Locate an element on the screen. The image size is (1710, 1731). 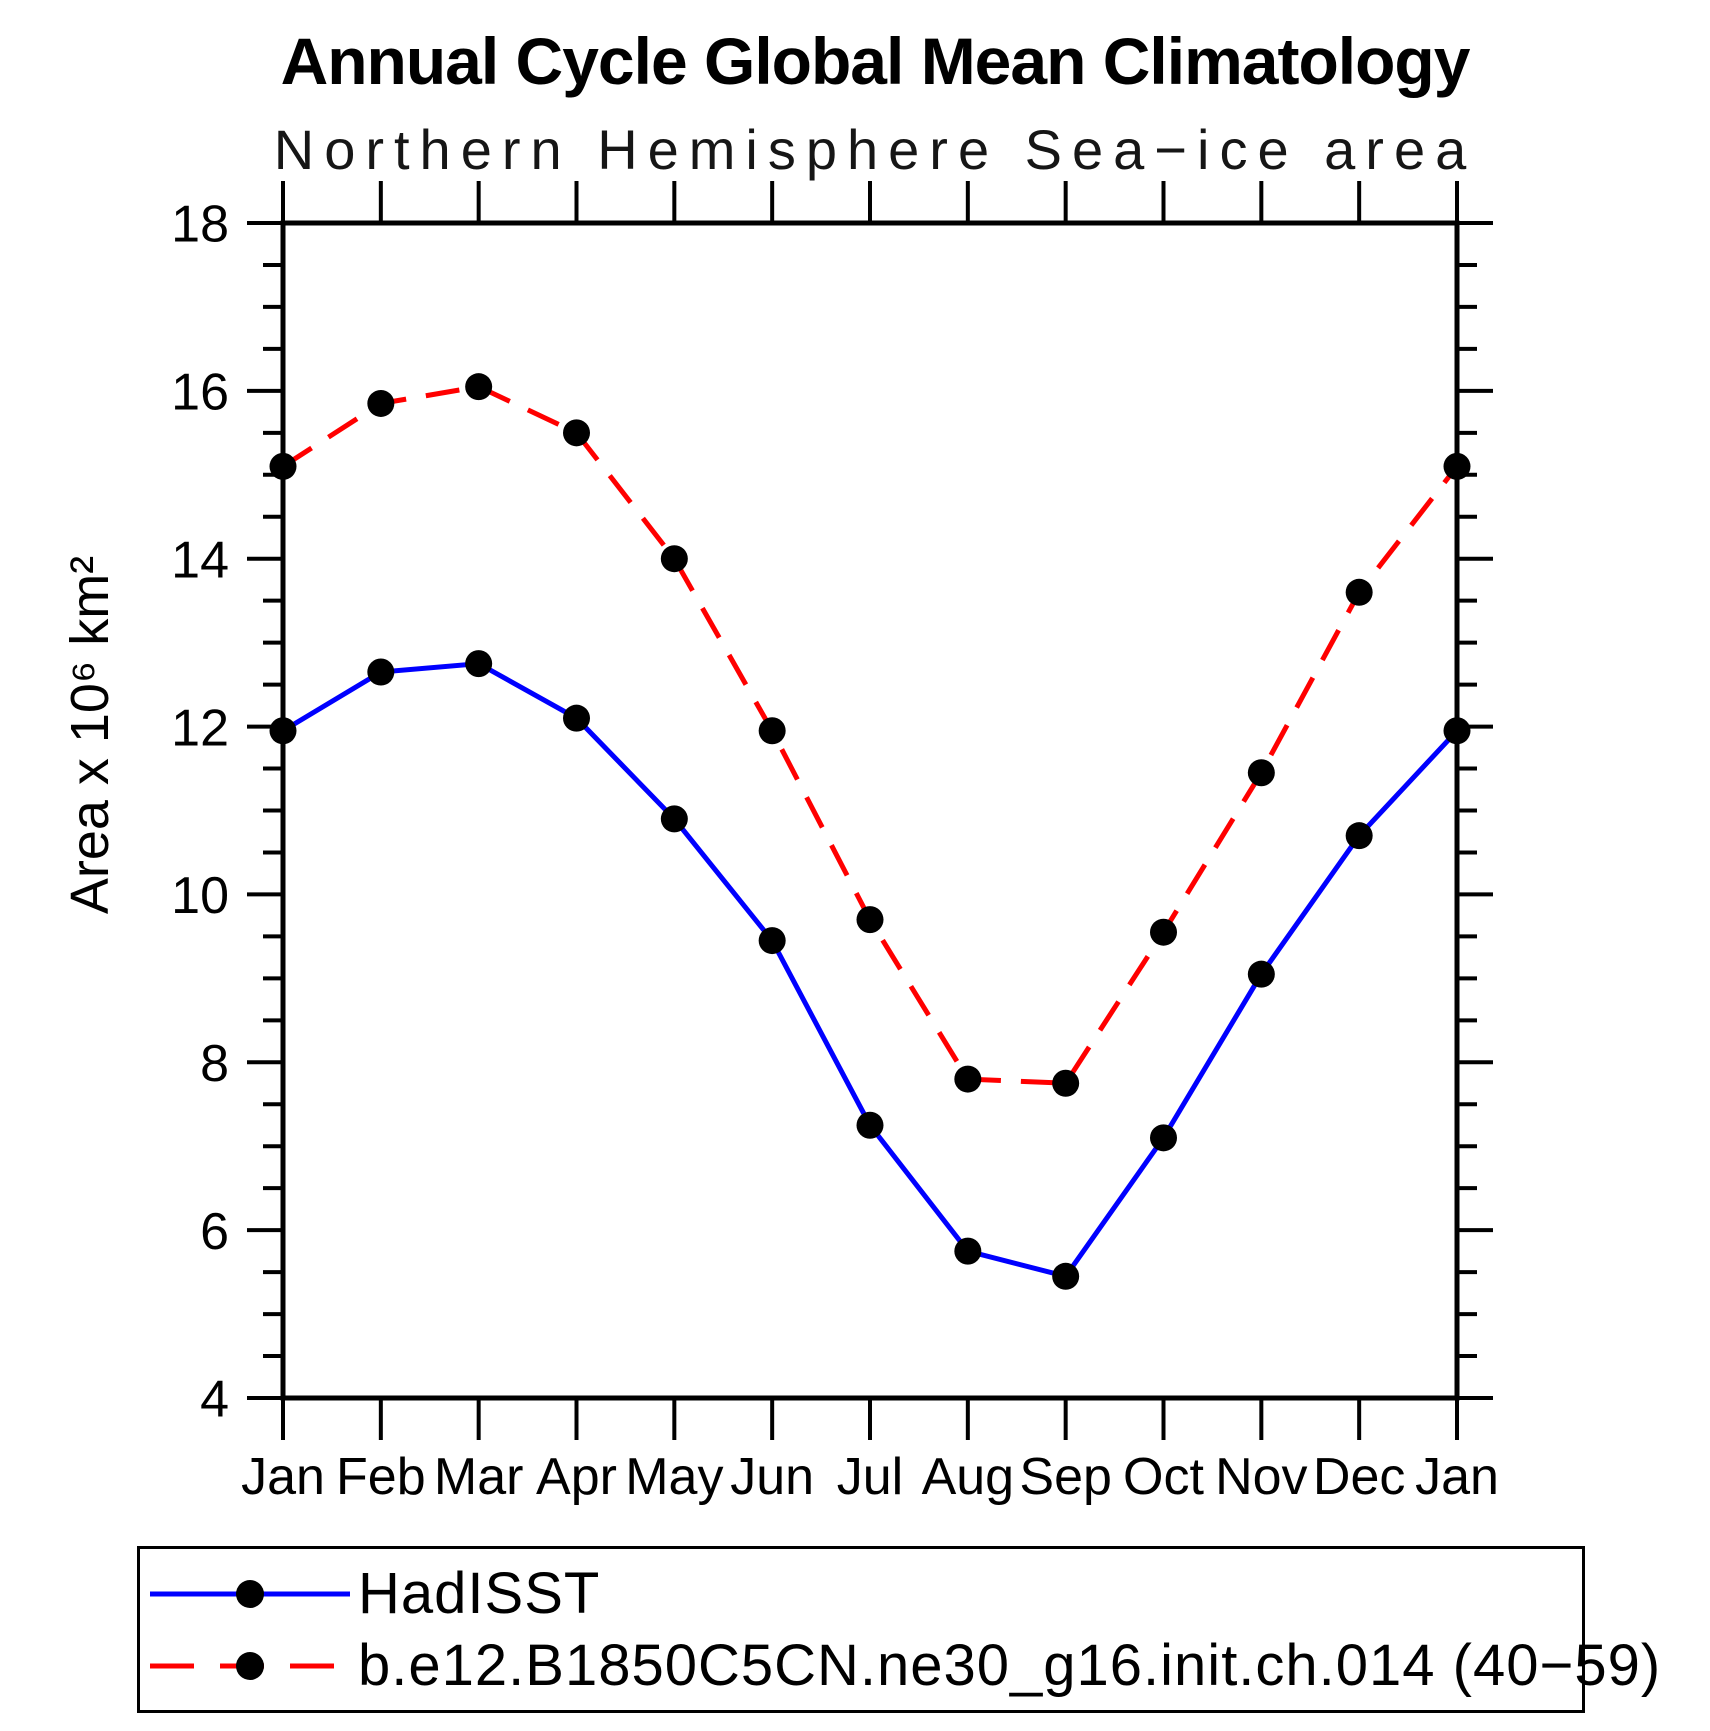
svg-text: Feb is located at coordinates (381, 1477).